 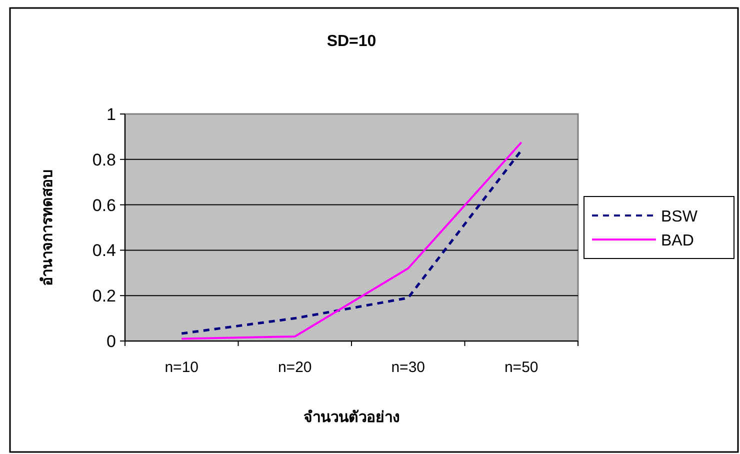 What do you see at coordinates (111, 114) in the screenshot?
I see `y-tick-label: 1` at bounding box center [111, 114].